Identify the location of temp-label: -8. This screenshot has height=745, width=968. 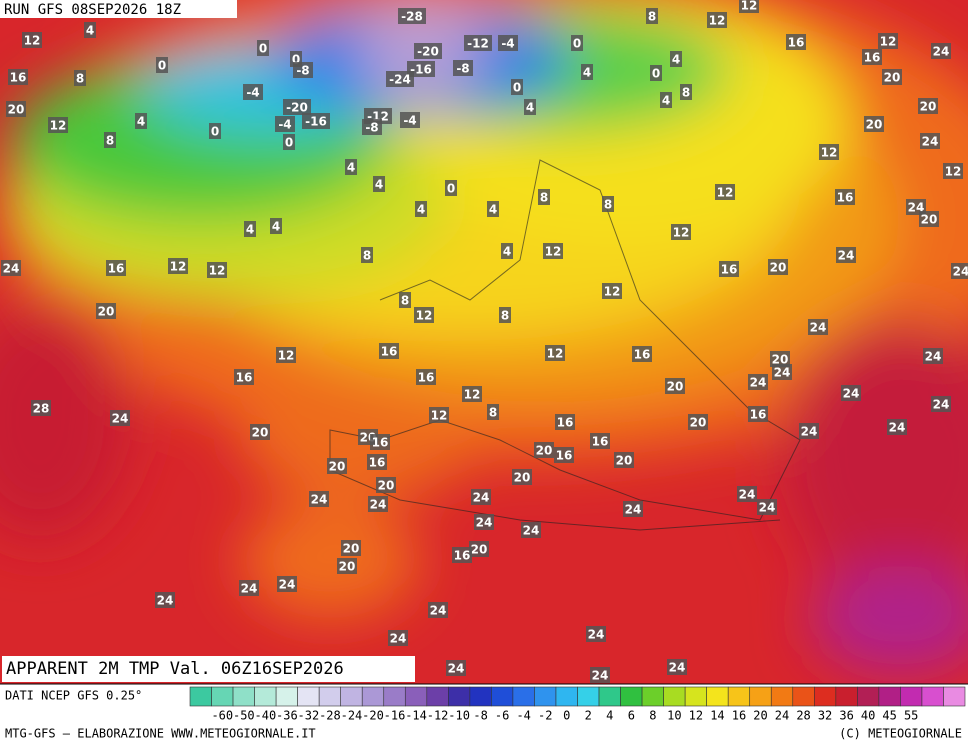
(372, 127).